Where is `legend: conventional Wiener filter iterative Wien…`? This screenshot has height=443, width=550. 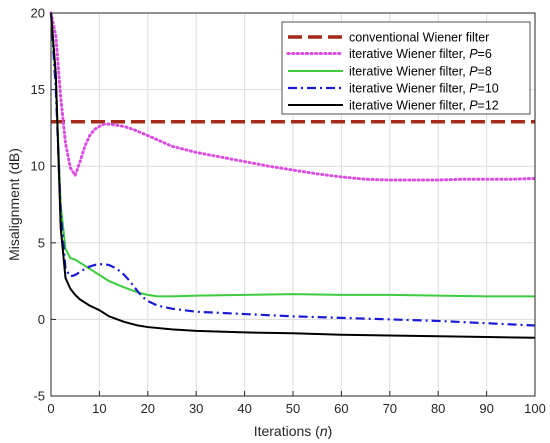 legend: conventional Wiener filter iterative Wien… is located at coordinates (406, 68).